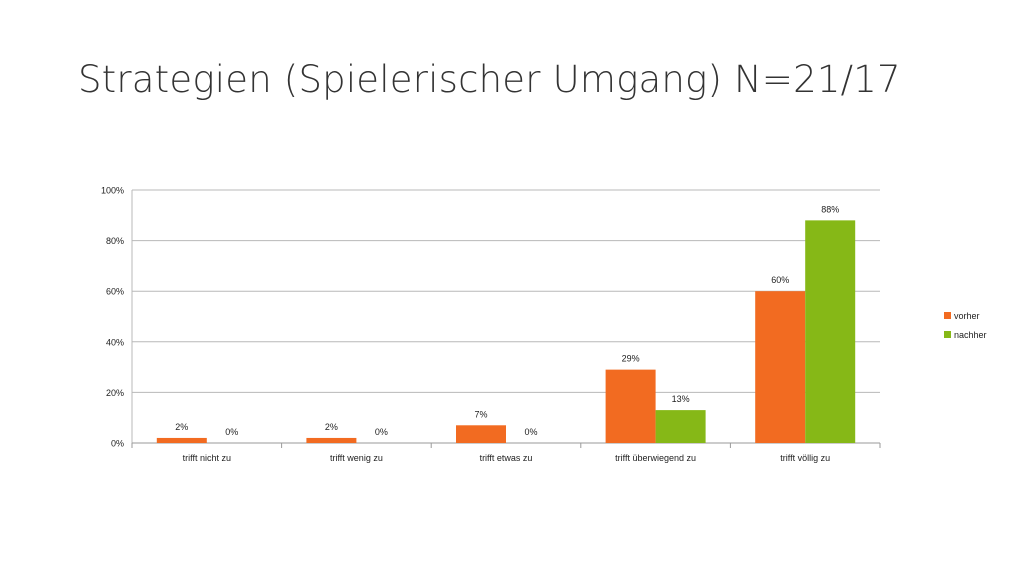 The image size is (1024, 576). Describe the element at coordinates (780, 280) in the screenshot. I see `data-label-vorher: 60%` at that location.